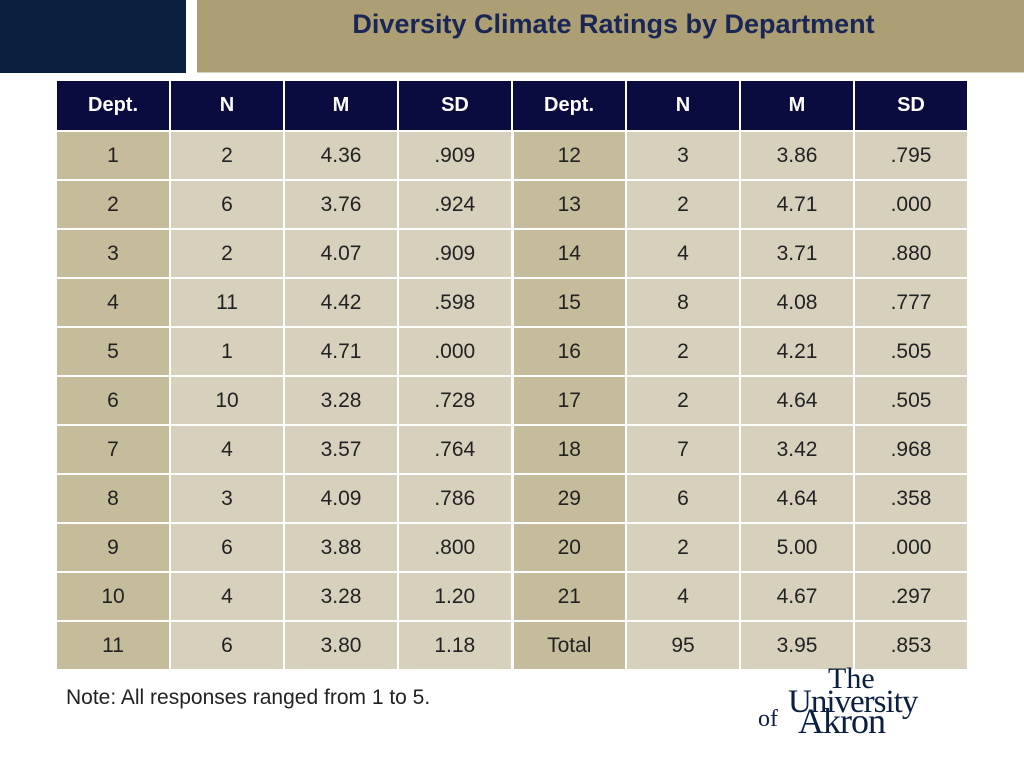 This screenshot has height=768, width=1024. I want to click on cell-n-2: 6, so click(683, 498).